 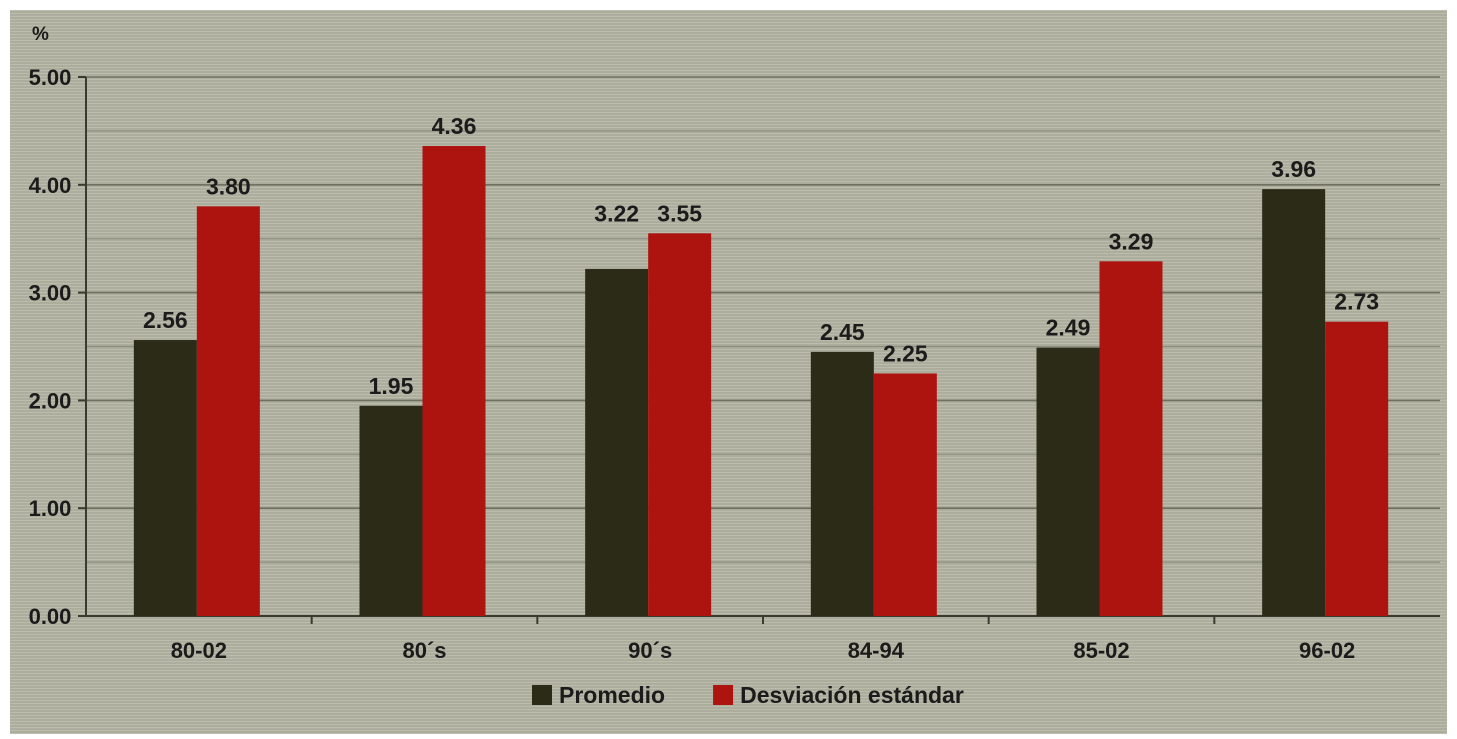 I want to click on data-label: 4.36, so click(x=454, y=126).